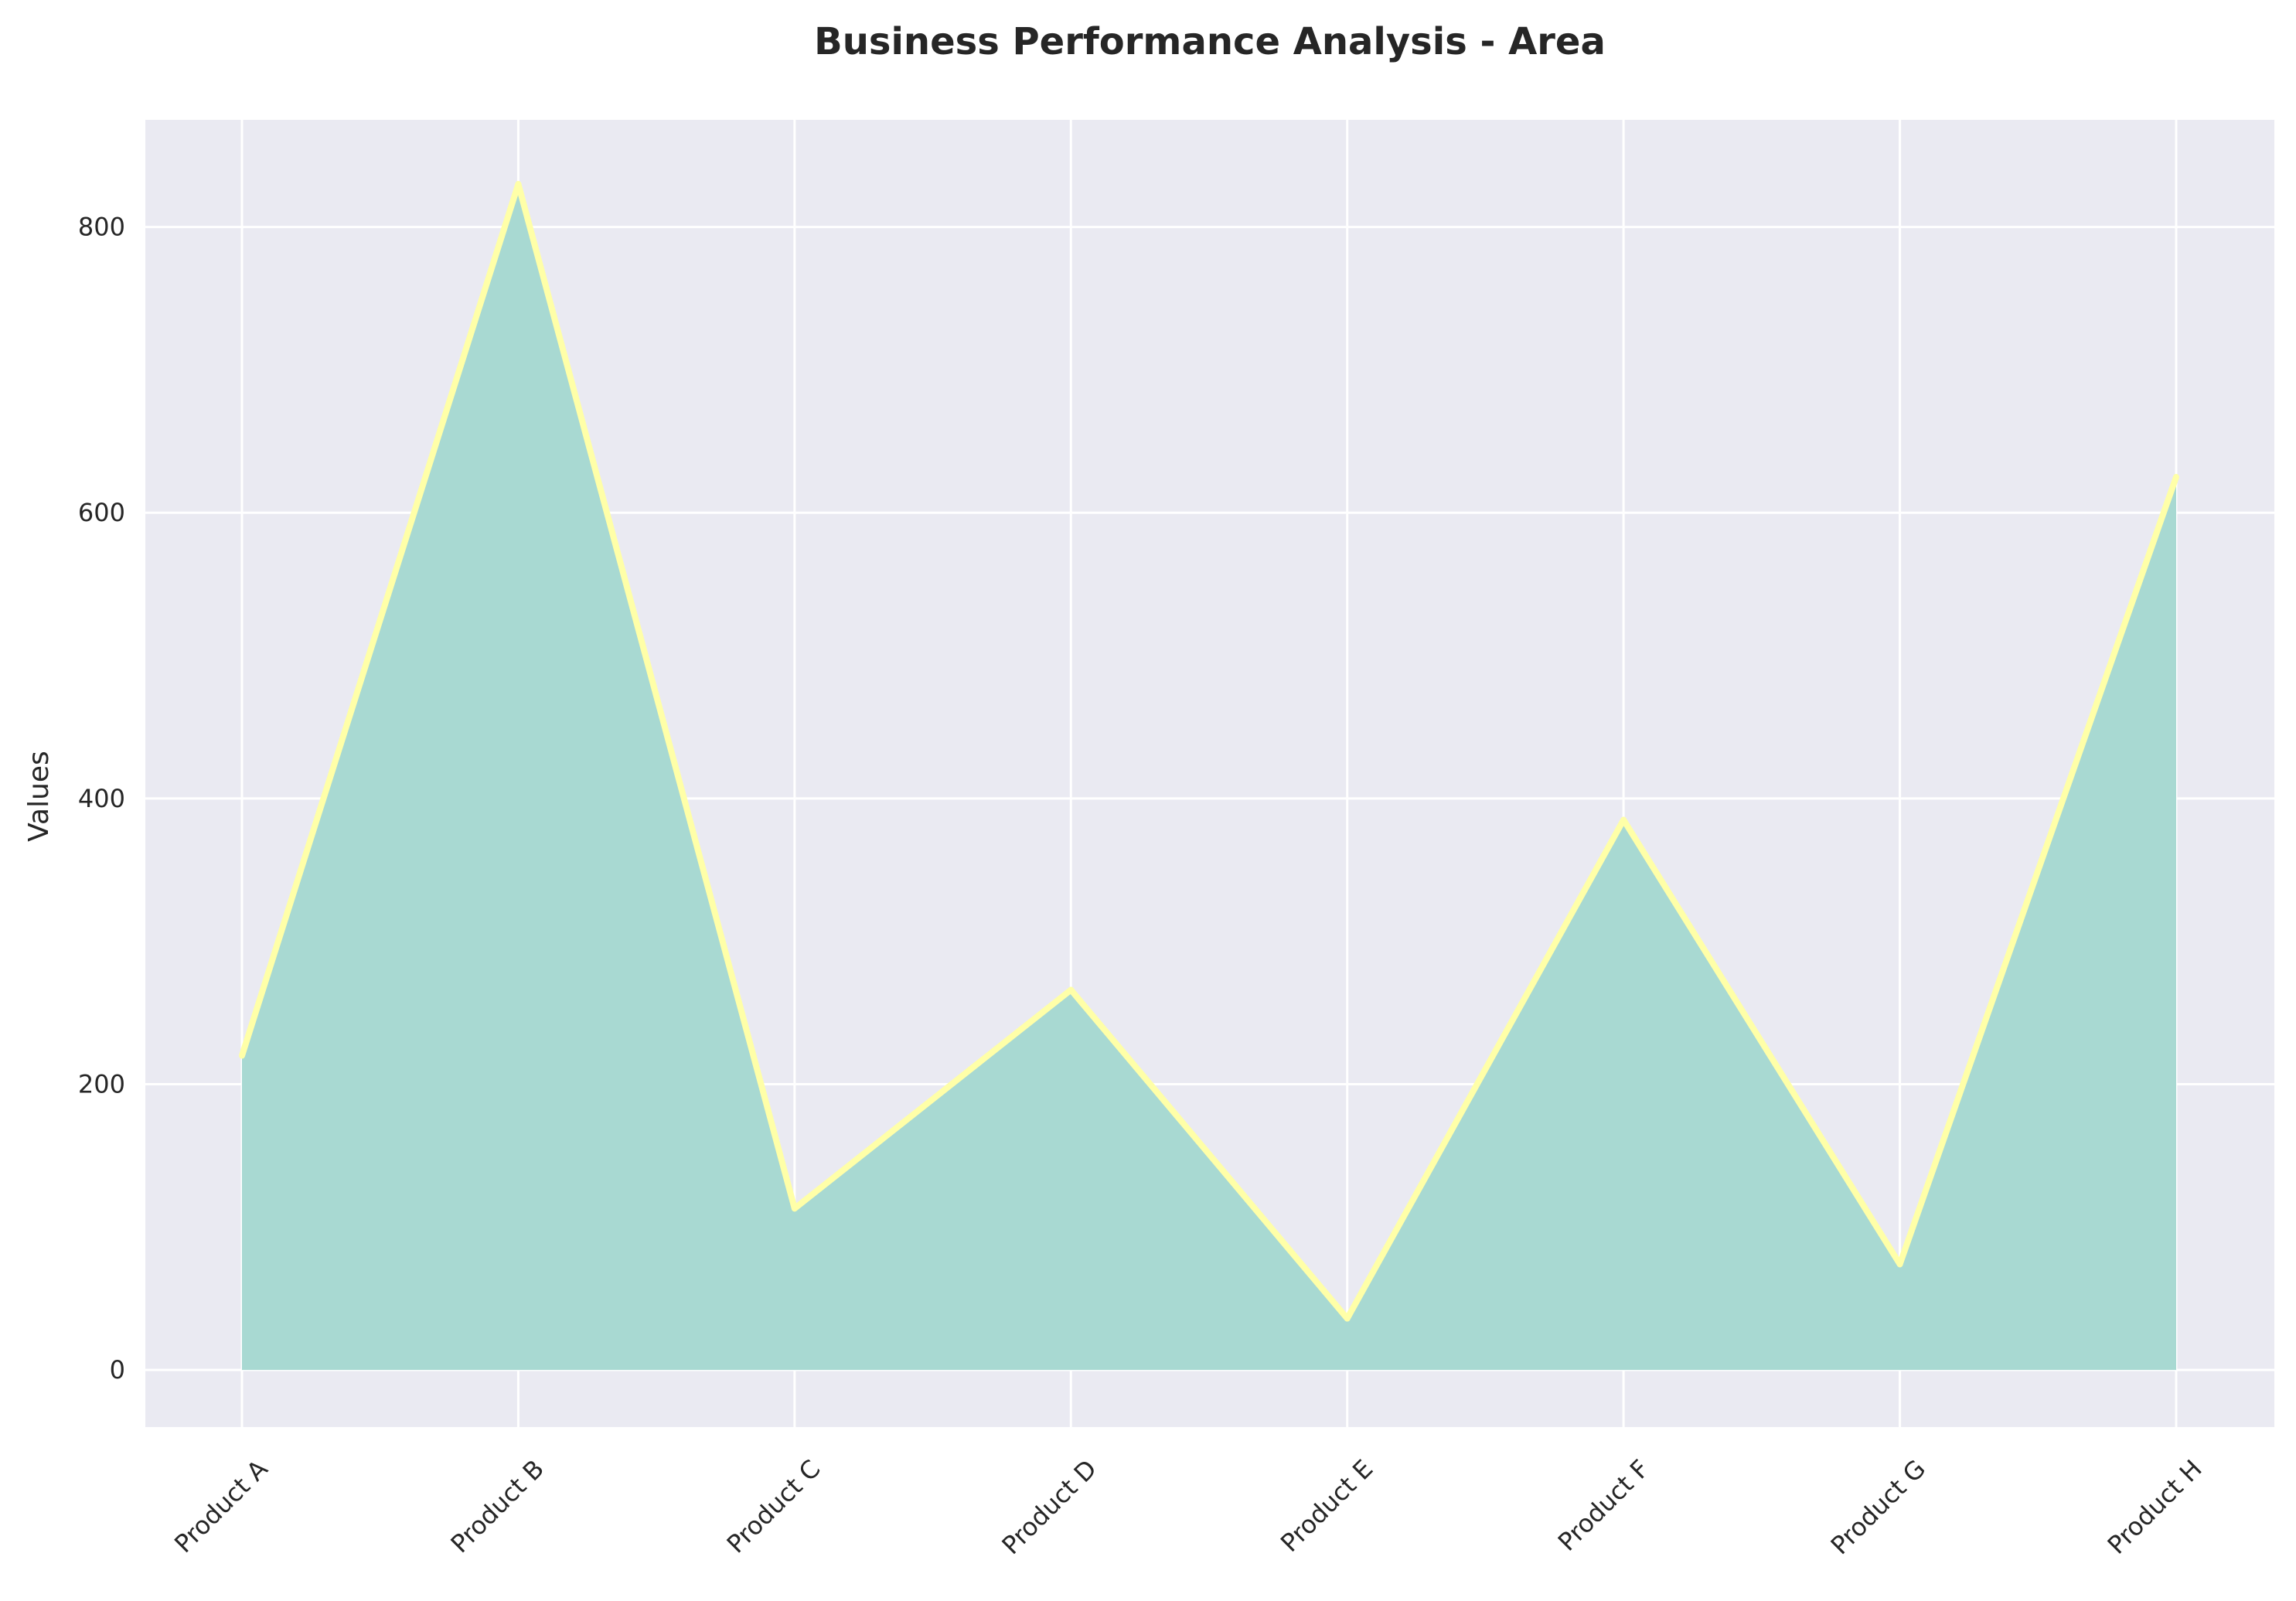 Image resolution: width=2296 pixels, height=1601 pixels. I want to click on x-tick-label: Product B, so click(497, 1506).